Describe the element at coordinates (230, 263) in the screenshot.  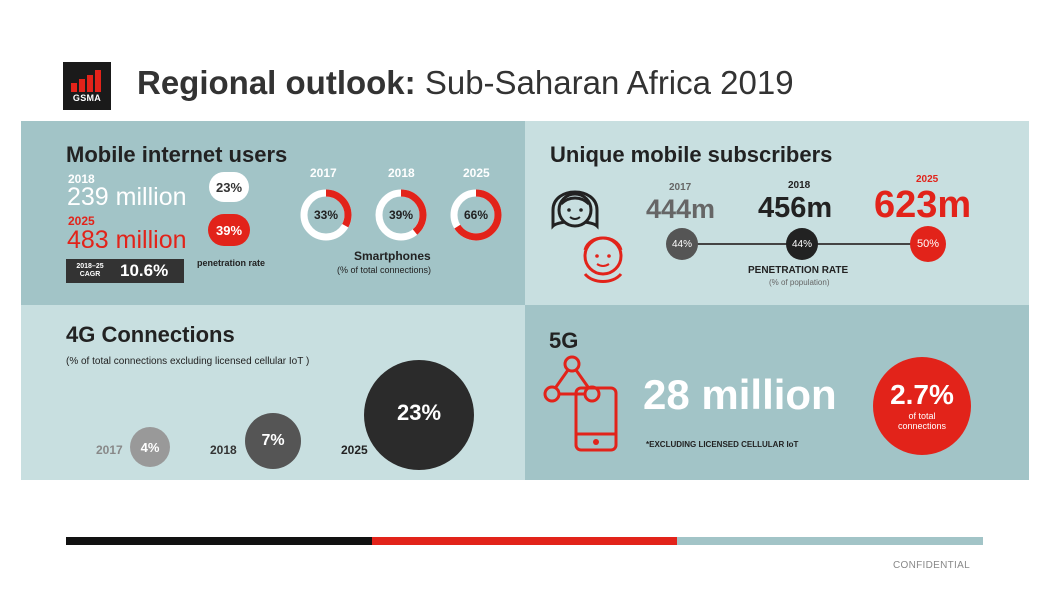
I see `penetration-rate-label: penetration rate` at that location.